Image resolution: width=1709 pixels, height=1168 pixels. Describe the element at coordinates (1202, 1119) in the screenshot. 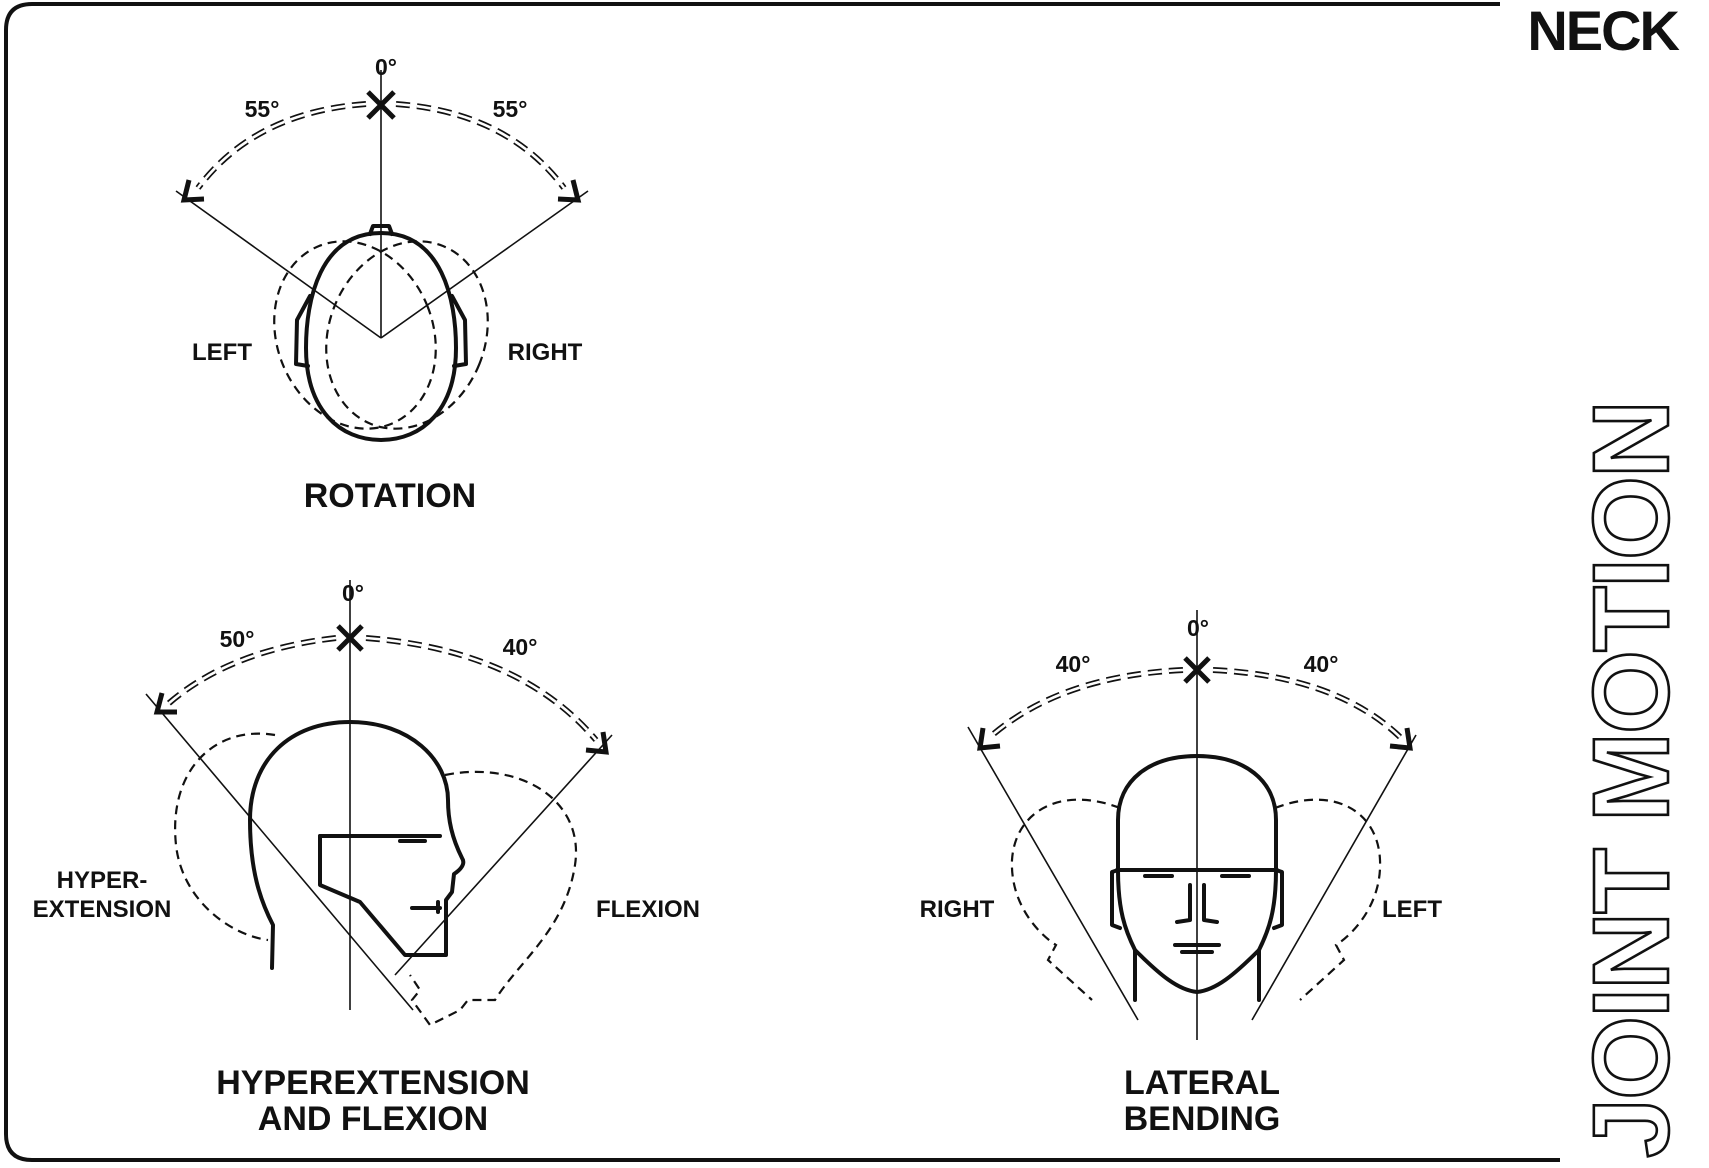

I see `lateral-caption-line2: BENDING` at that location.